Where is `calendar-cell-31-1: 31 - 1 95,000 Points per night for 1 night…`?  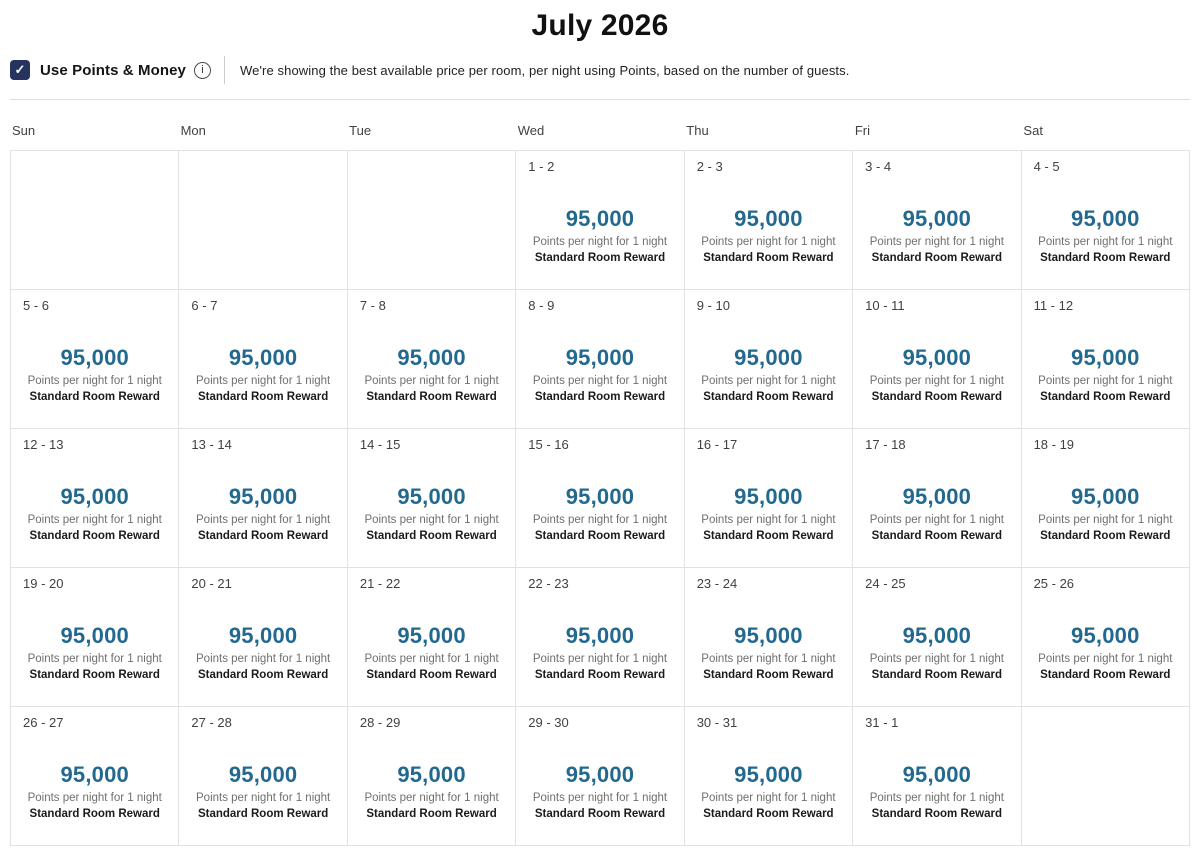
calendar-cell-31-1: 31 - 1 95,000 Points per night for 1 night… is located at coordinates (937, 776).